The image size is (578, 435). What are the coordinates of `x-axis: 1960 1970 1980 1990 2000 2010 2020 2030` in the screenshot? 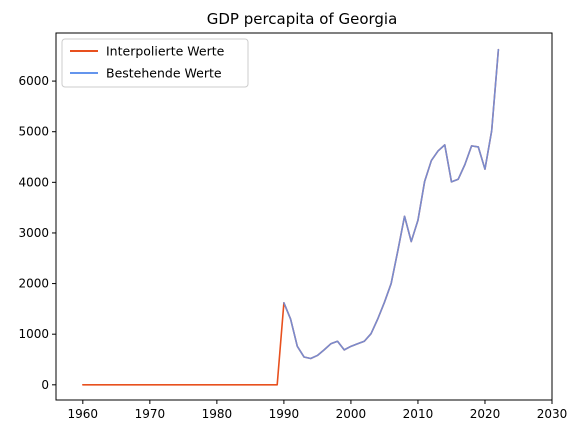 It's located at (318, 410).